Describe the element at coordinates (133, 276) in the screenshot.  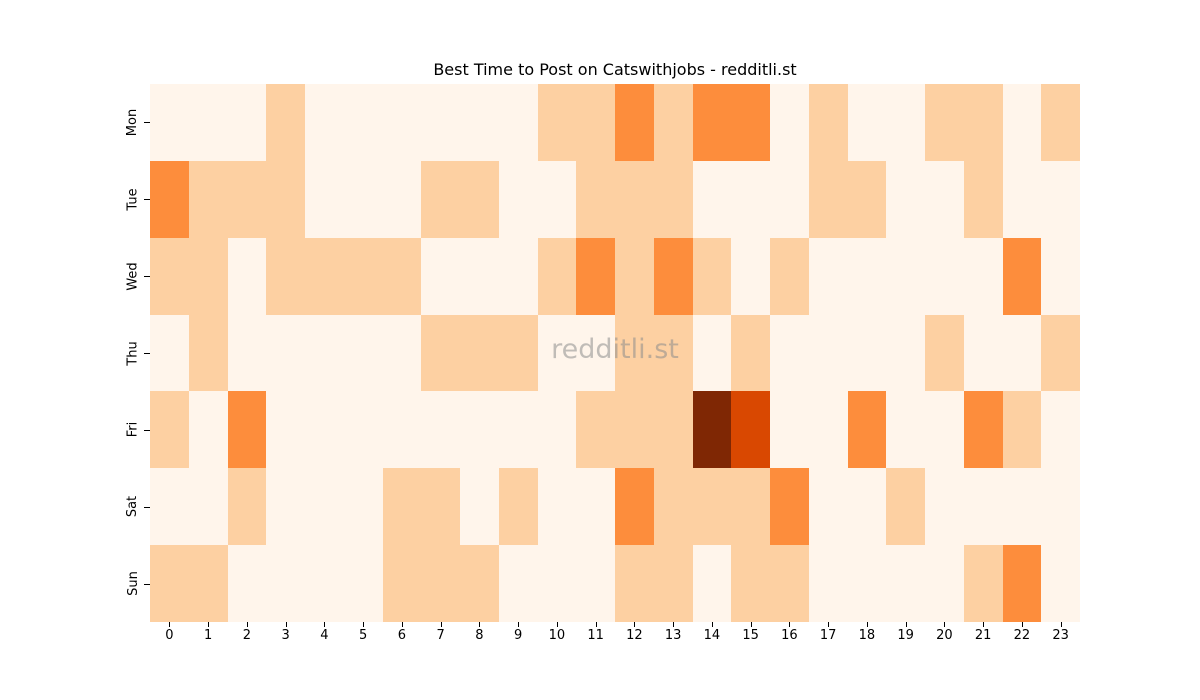
I see `y-tick-label-text: Wed` at that location.